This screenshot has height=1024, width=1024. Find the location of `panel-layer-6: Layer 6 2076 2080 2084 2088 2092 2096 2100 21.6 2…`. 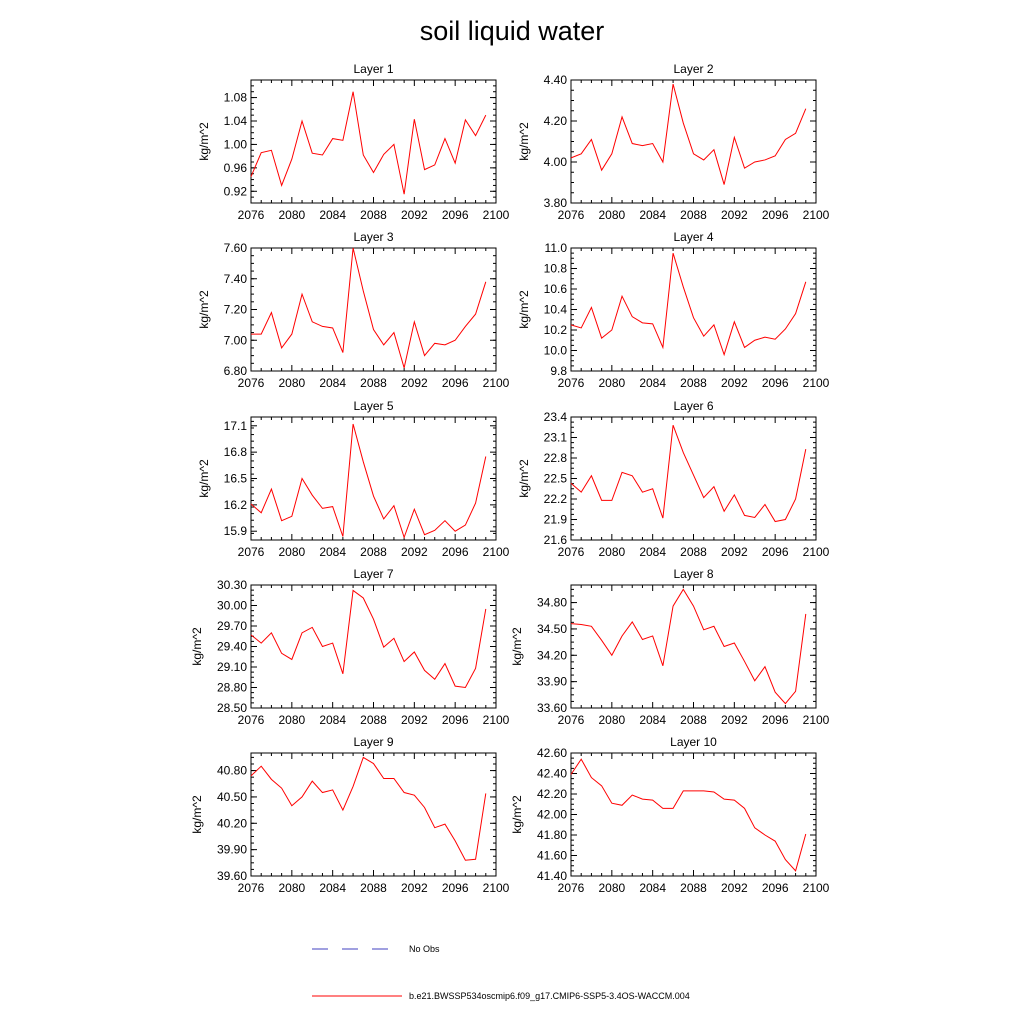

panel-layer-6: Layer 6 2076 2080 2084 2088 2092 2096 2100 21.6 2… is located at coordinates (673, 479).